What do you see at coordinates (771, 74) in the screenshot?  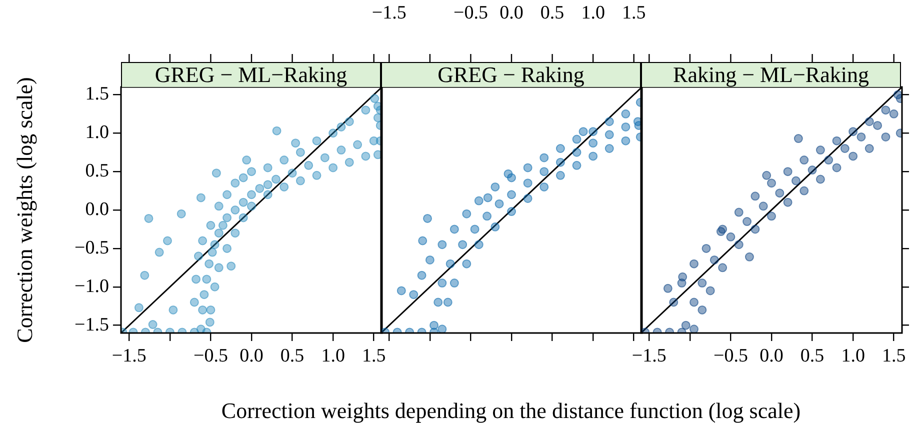 I see `chart-title: Raking − ML−Raking` at bounding box center [771, 74].